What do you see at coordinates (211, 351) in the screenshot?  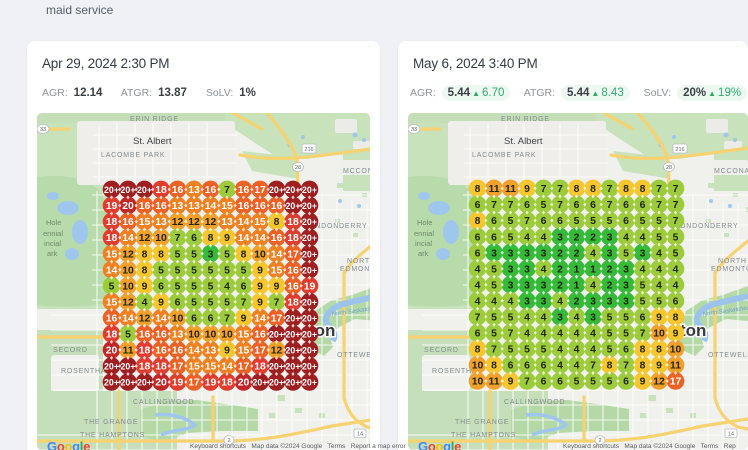 I see `svg-text: 13` at bounding box center [211, 351].